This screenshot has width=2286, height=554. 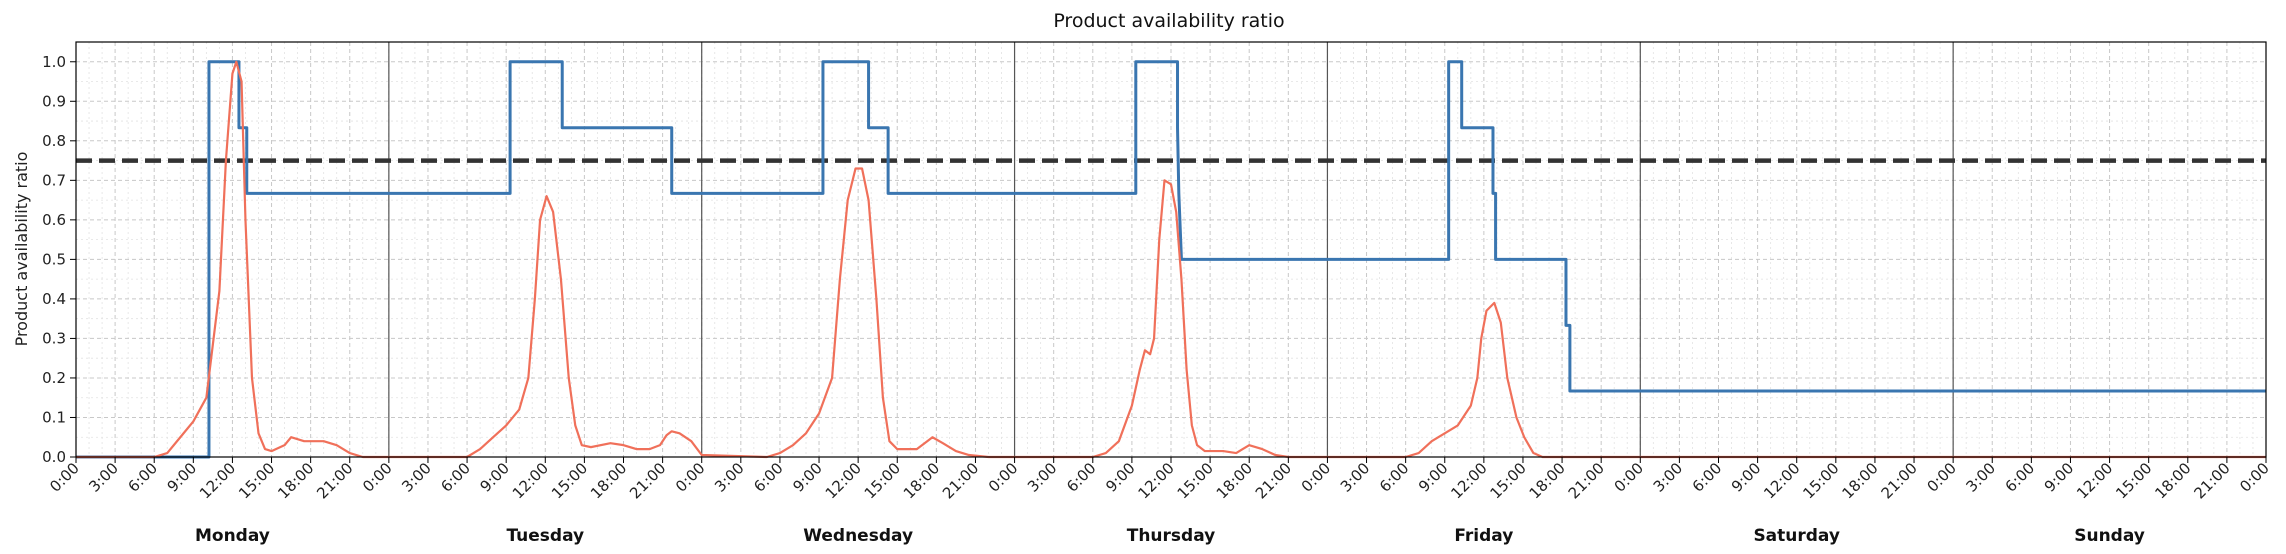 I want to click on day-label: Friday, so click(x=1483, y=536).